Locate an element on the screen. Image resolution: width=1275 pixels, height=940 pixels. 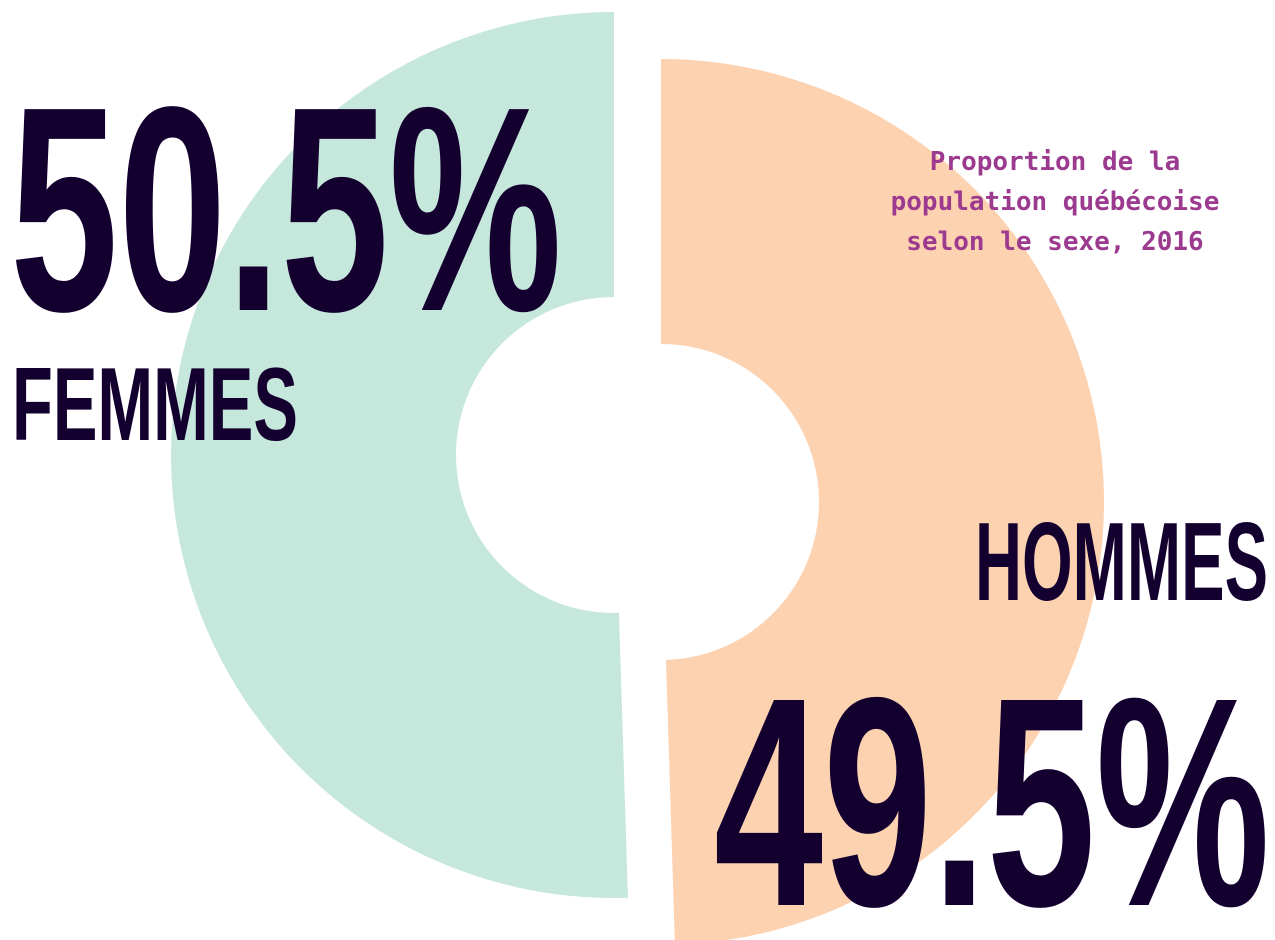
value-label: 49.5% is located at coordinates (992, 788).